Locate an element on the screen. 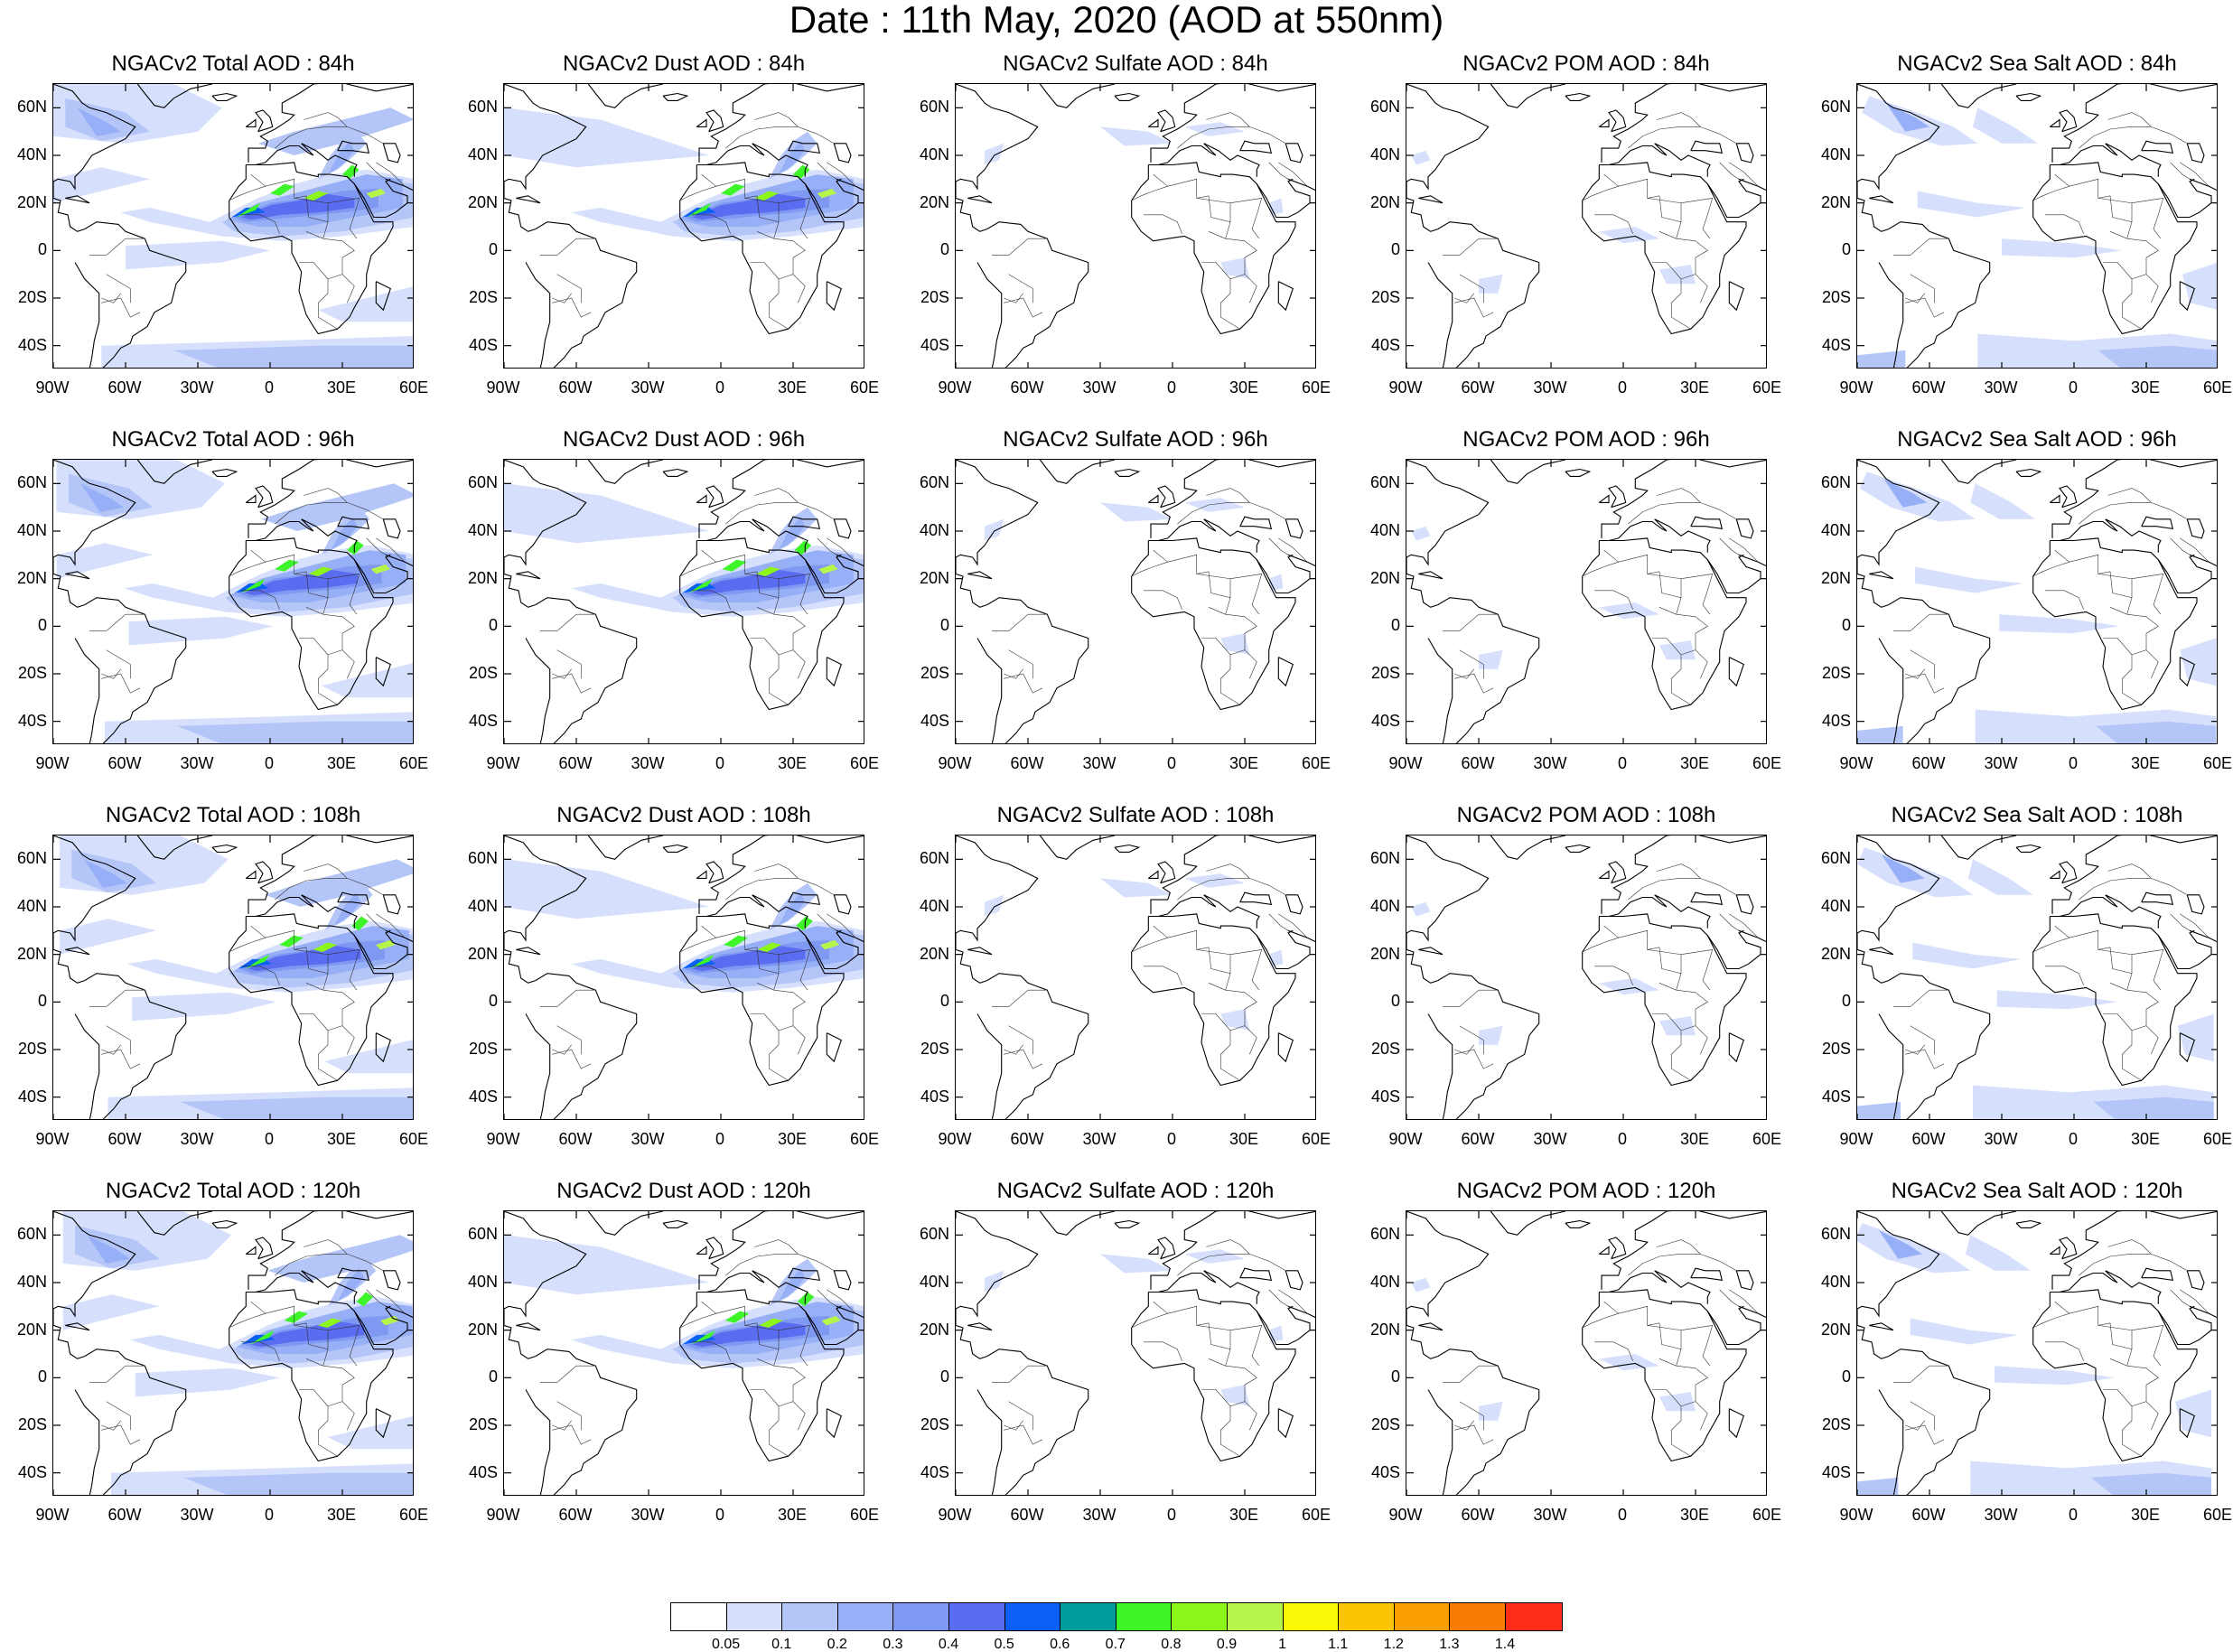 The width and height of the screenshot is (2233, 1652). map-panel: NGACv2 Dust AOD : 96h is located at coordinates (683, 582).